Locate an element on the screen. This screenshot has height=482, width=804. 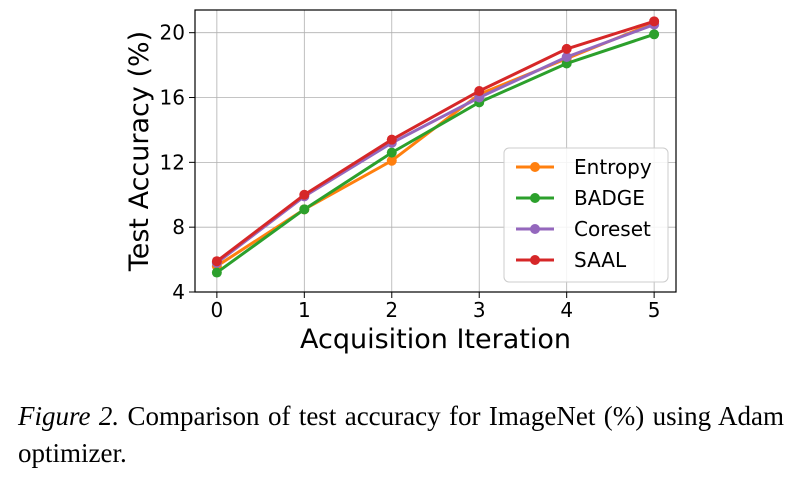
legend-marker-entropy is located at coordinates (535, 167).